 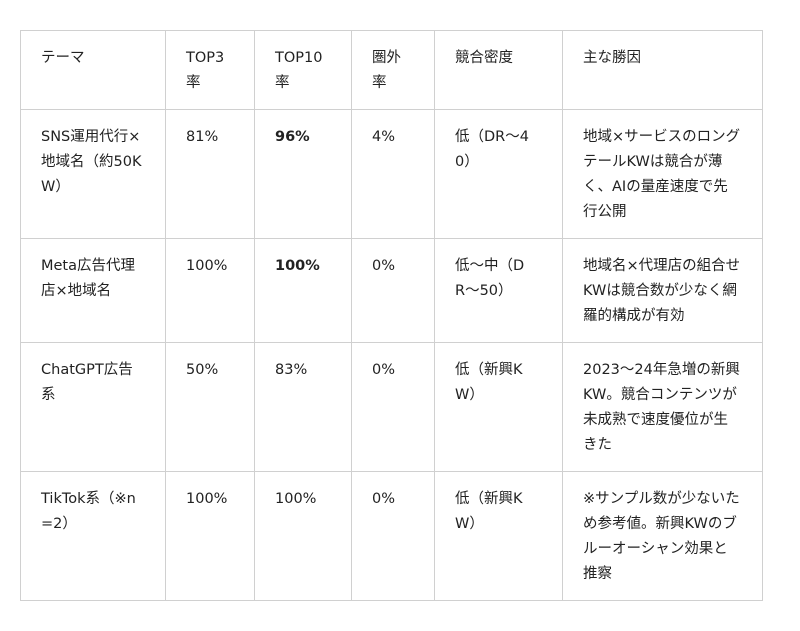 I want to click on cell-reason: 地域×サービスのロングテールKWは競合が薄く、AIの量産速度で先行公開, so click(x=662, y=174).